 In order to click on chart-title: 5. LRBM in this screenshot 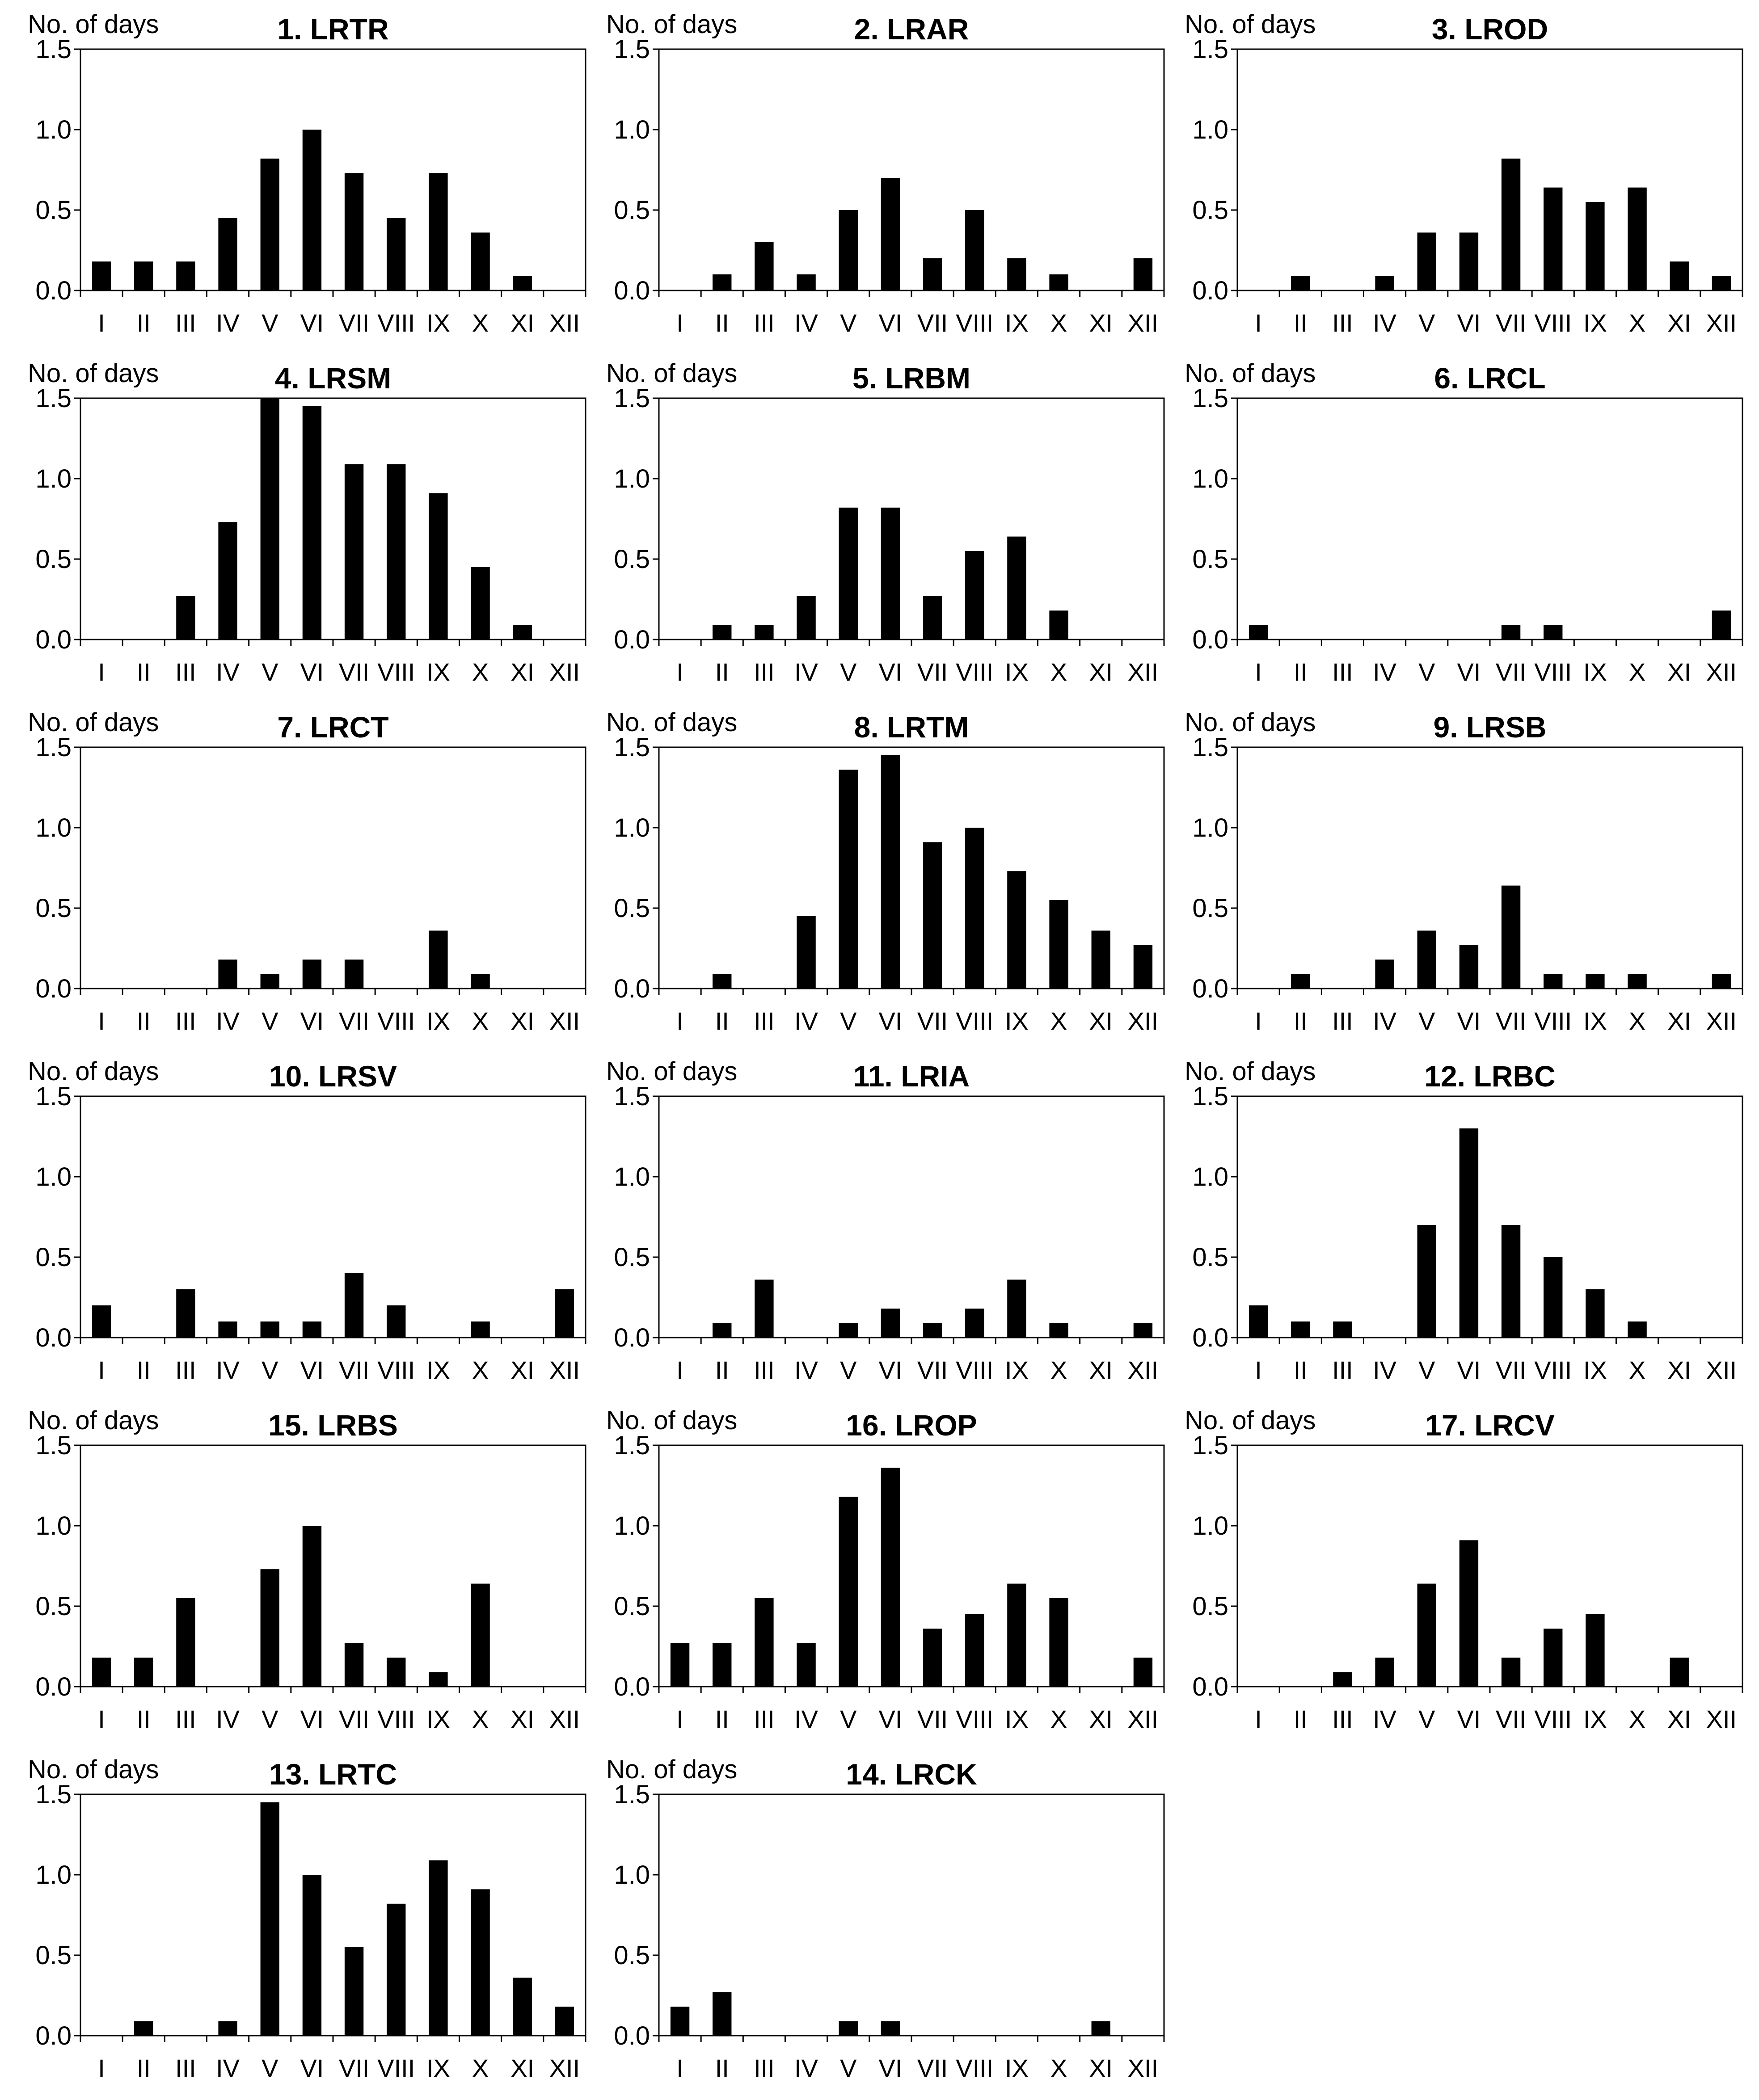, I will do `click(911, 378)`.